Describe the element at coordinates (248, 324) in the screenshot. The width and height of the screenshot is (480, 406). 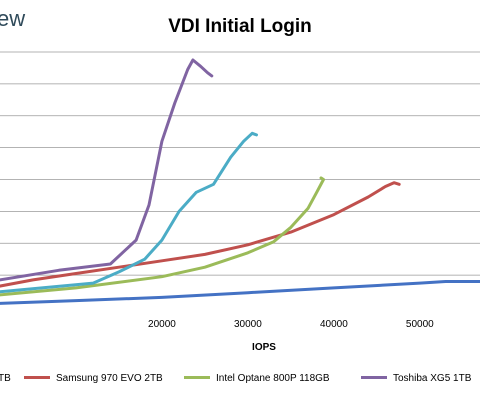
I see `x-tick-label: 30000` at that location.